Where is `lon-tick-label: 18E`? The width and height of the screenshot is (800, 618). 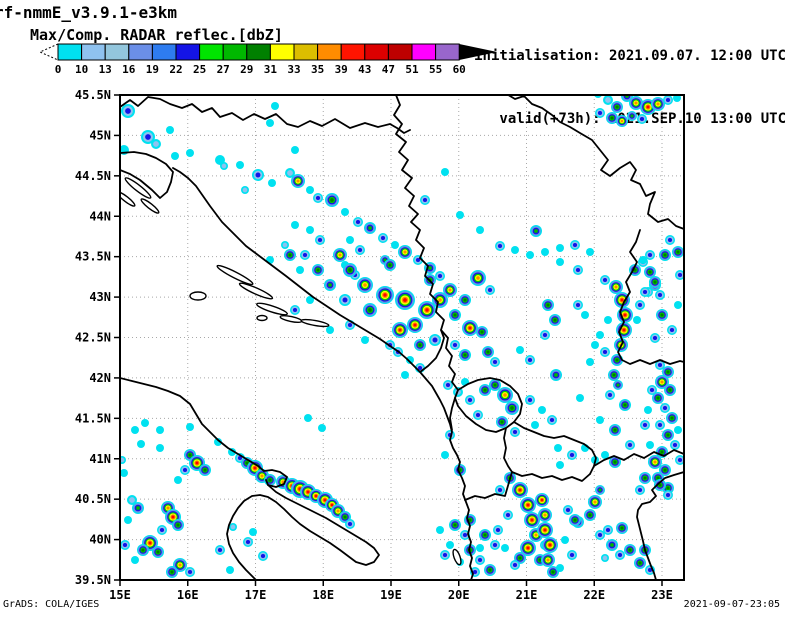
lon-tick-label: 18E is located at coordinates (323, 595).